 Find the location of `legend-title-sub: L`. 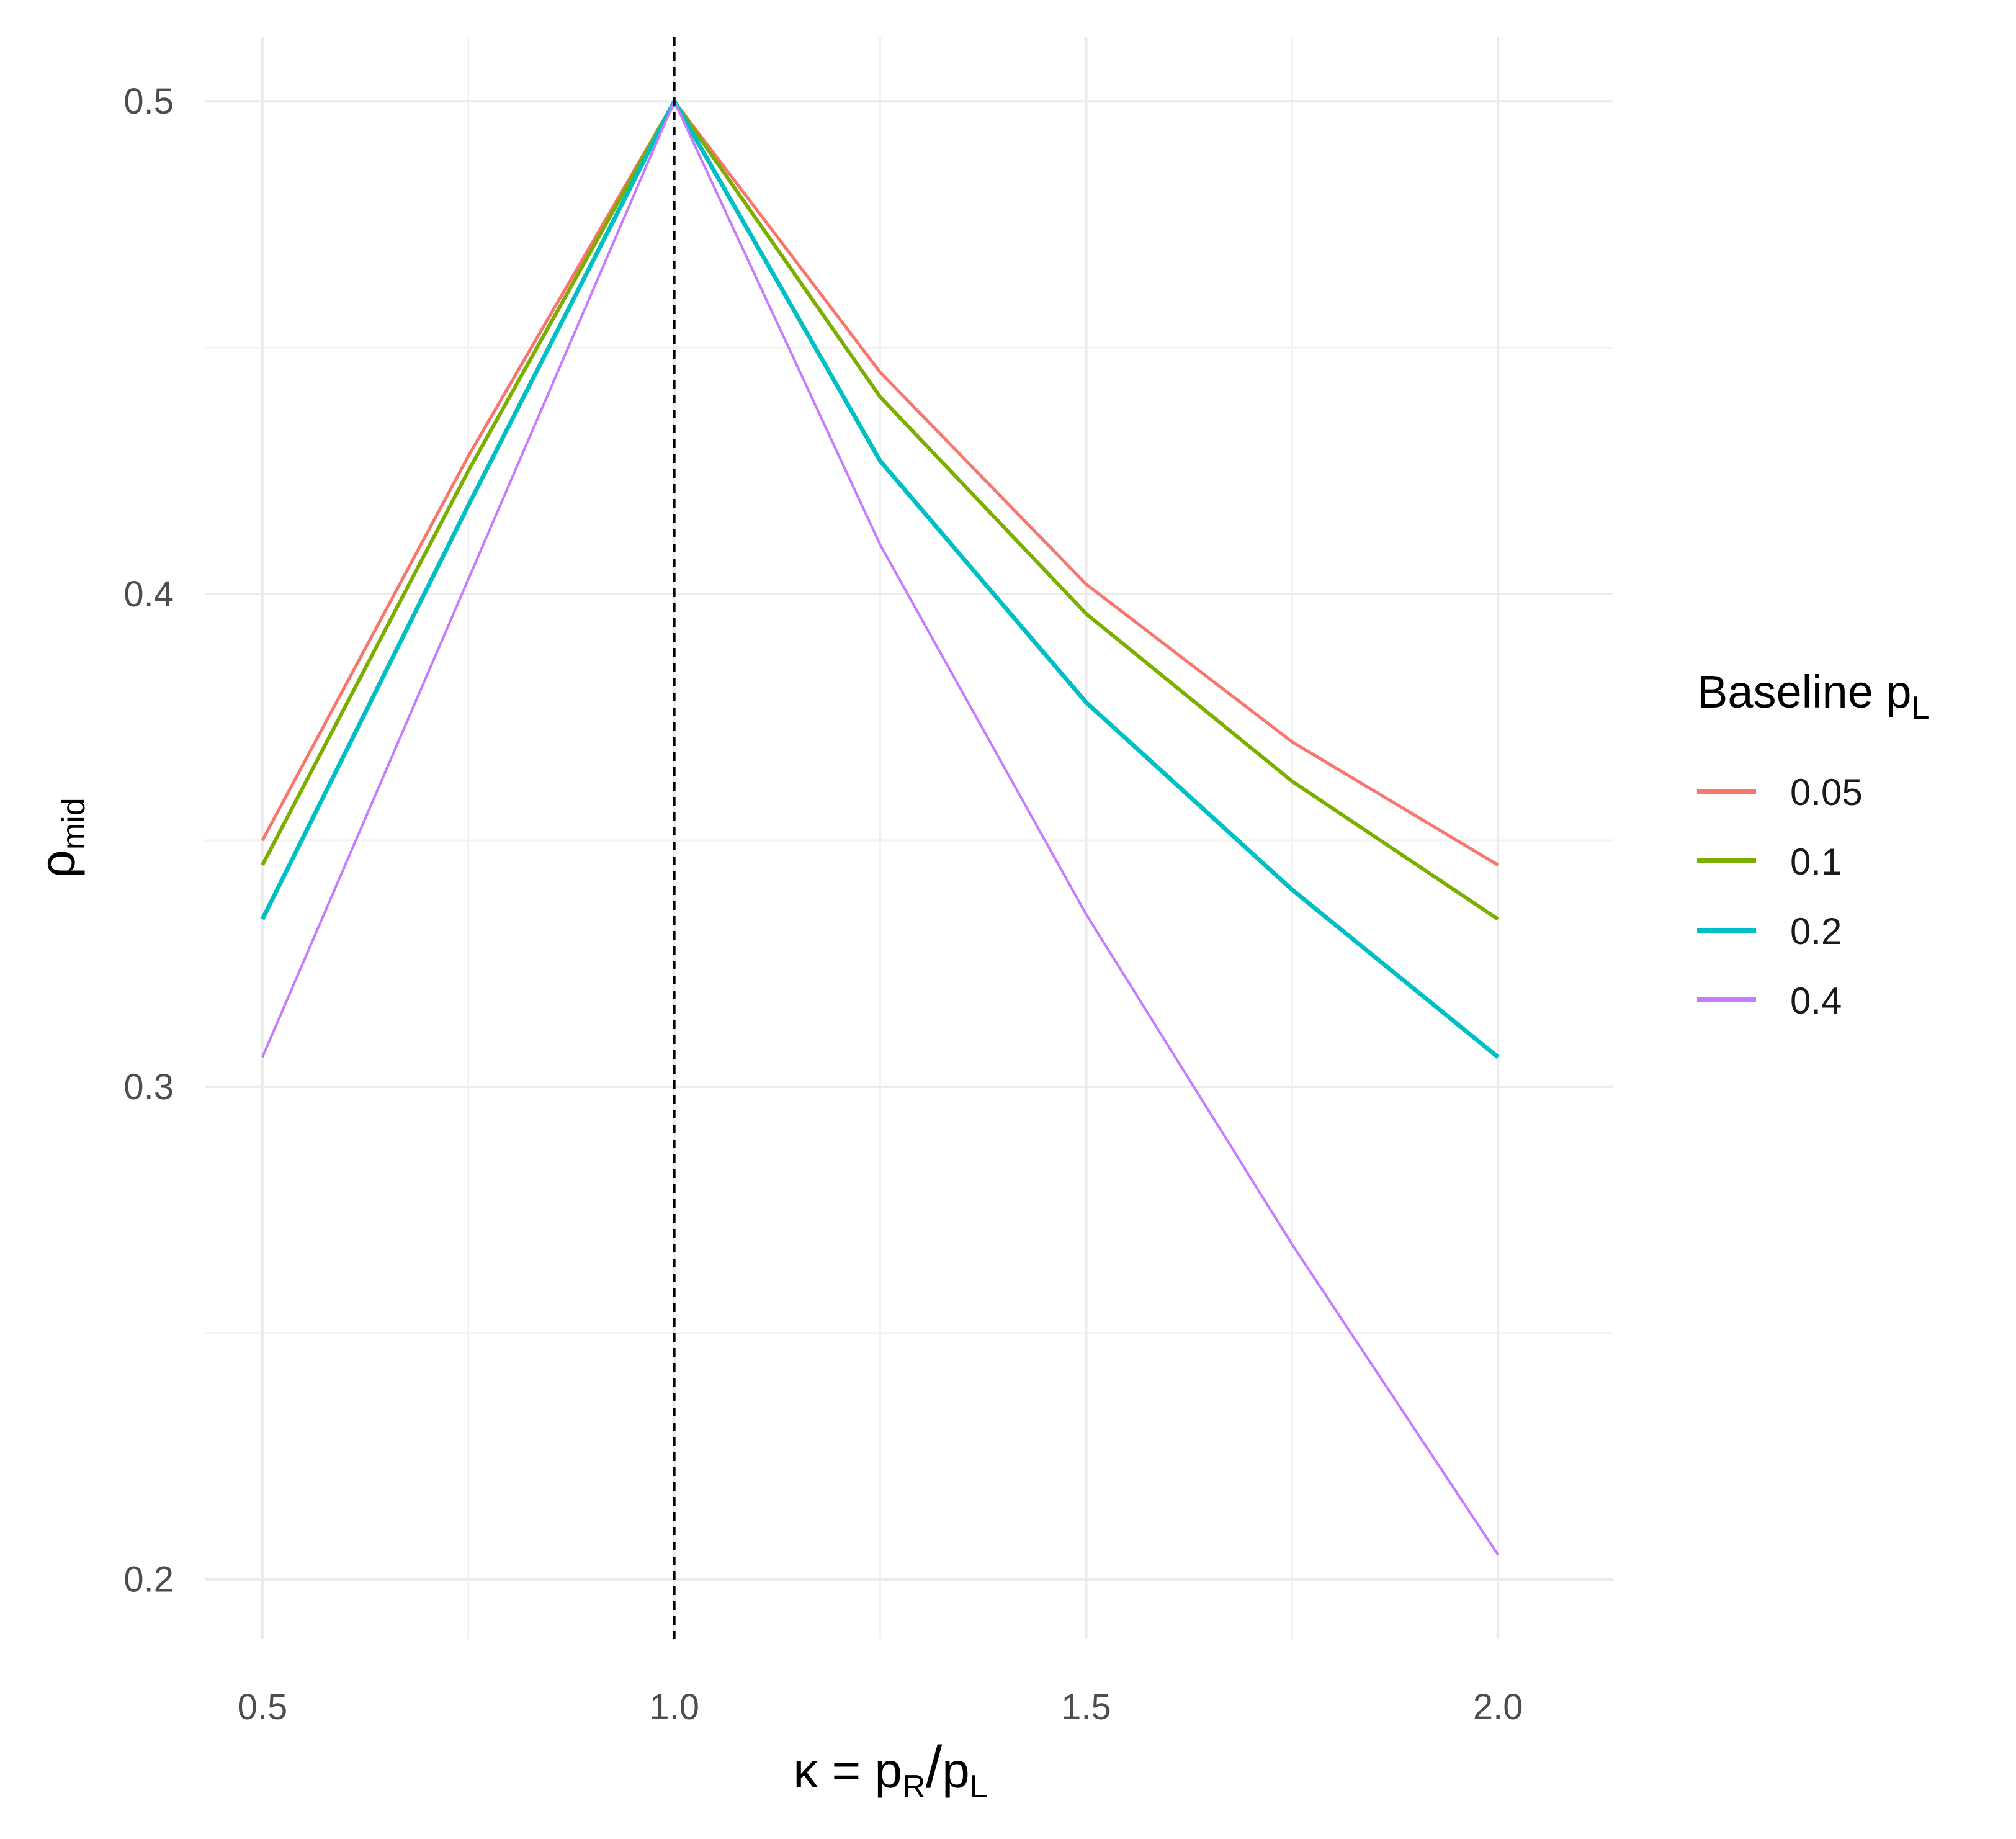

legend-title-sub: L is located at coordinates (1921, 708).